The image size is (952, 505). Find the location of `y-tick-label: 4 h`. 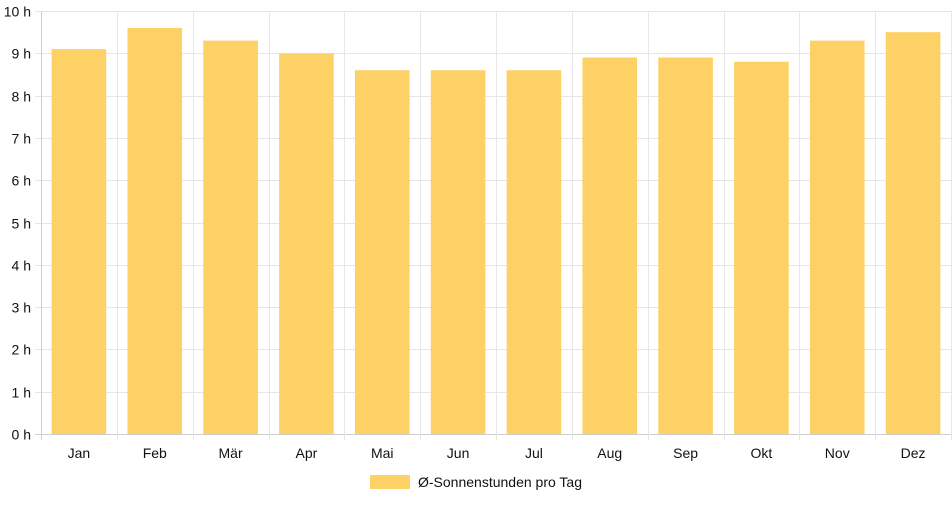

y-tick-label: 4 h is located at coordinates (21, 266).